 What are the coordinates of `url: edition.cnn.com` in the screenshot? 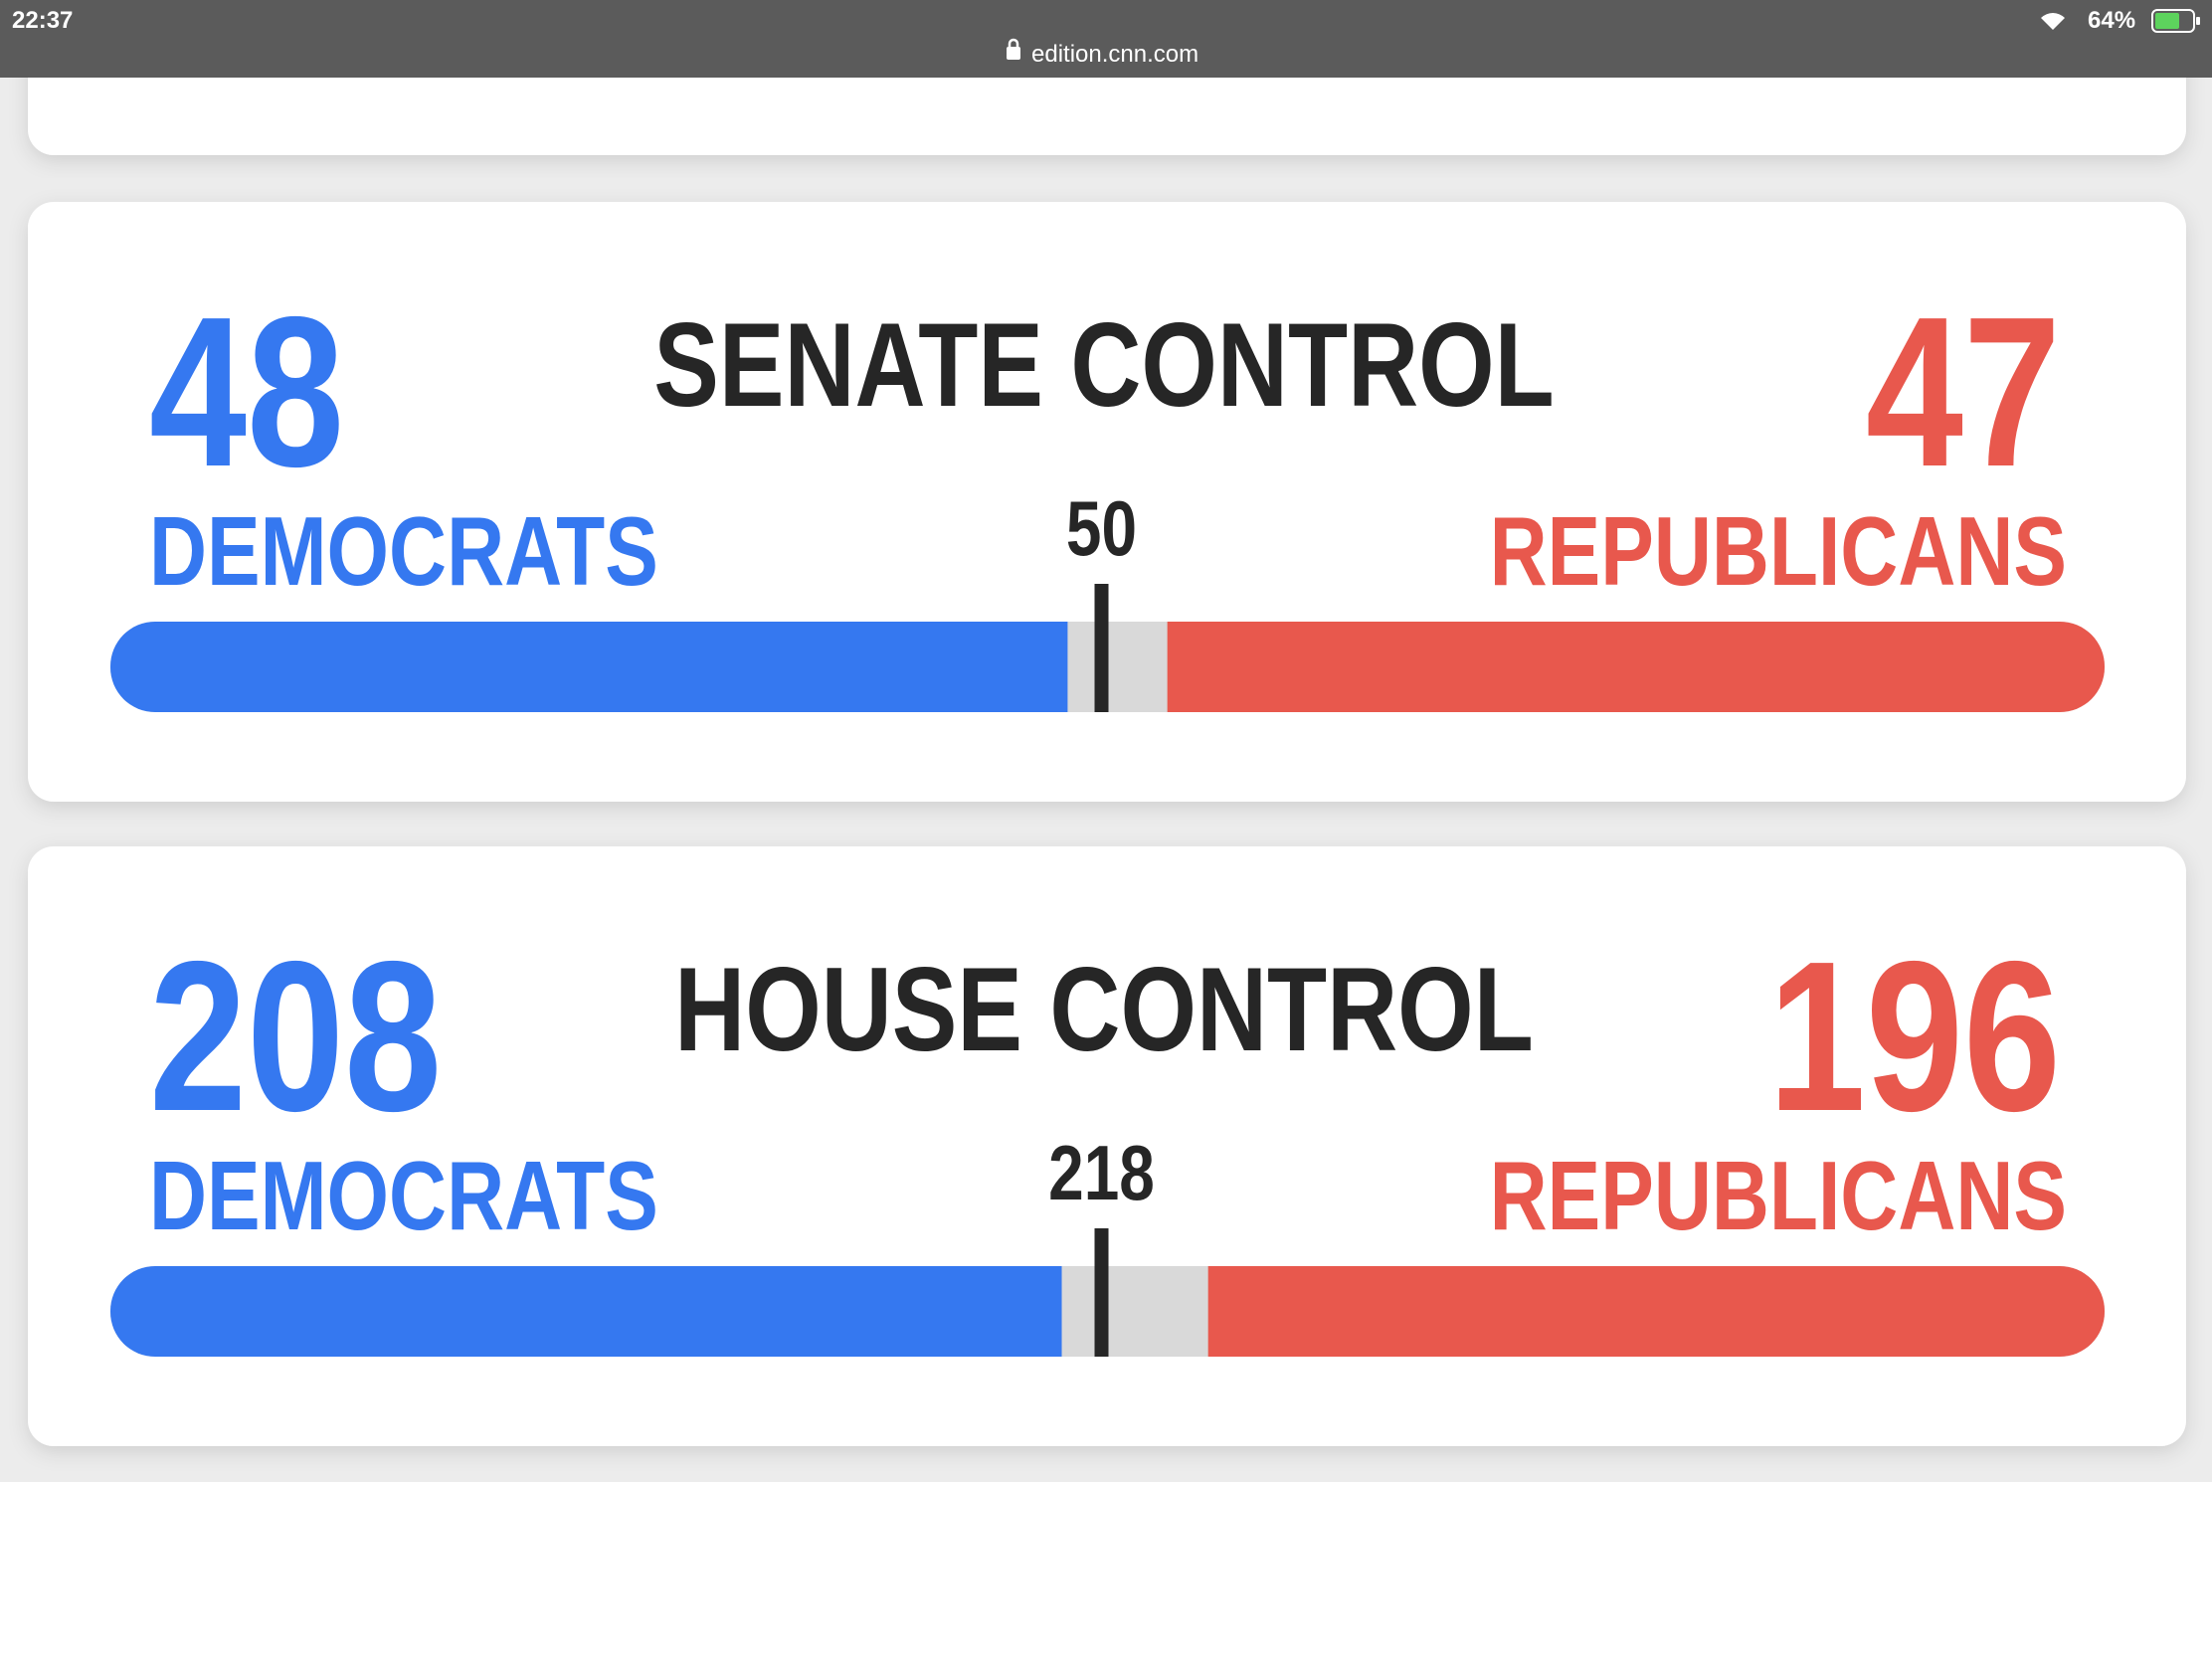 It's located at (1114, 54).